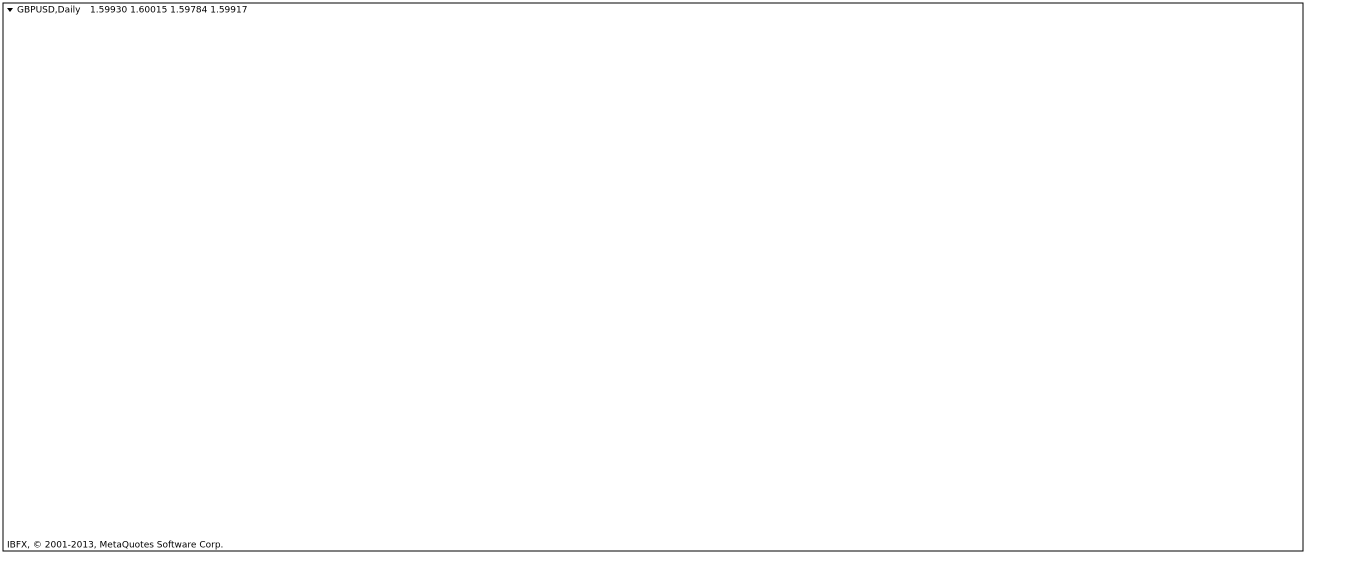 The height and width of the screenshot is (571, 1346). Describe the element at coordinates (10, 10) in the screenshot. I see `menu-triangle` at that location.